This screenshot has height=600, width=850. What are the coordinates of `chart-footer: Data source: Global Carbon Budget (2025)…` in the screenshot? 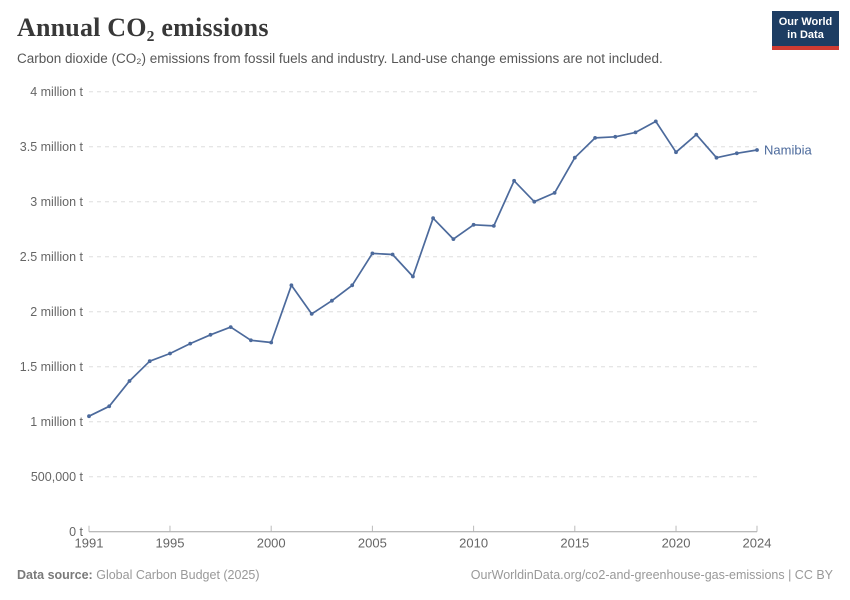 It's located at (425, 575).